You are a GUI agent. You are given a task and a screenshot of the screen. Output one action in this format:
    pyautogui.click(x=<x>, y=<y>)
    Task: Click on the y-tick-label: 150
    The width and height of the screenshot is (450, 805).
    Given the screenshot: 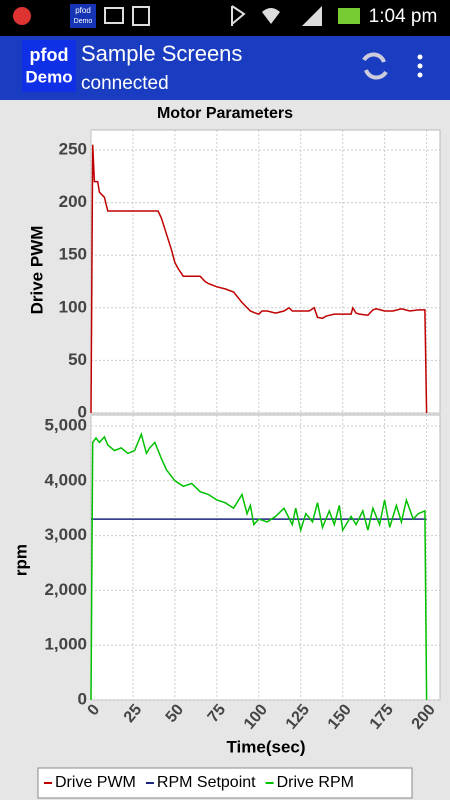 What is the action you would take?
    pyautogui.click(x=73, y=254)
    